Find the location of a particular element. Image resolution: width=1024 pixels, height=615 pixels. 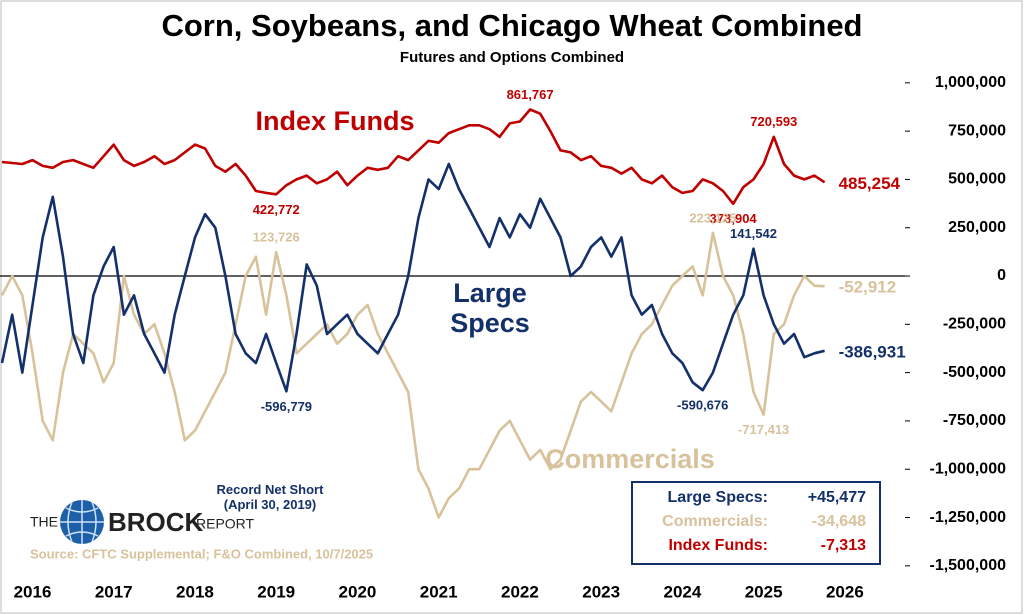

x-tick-label: 2018 is located at coordinates (195, 591).